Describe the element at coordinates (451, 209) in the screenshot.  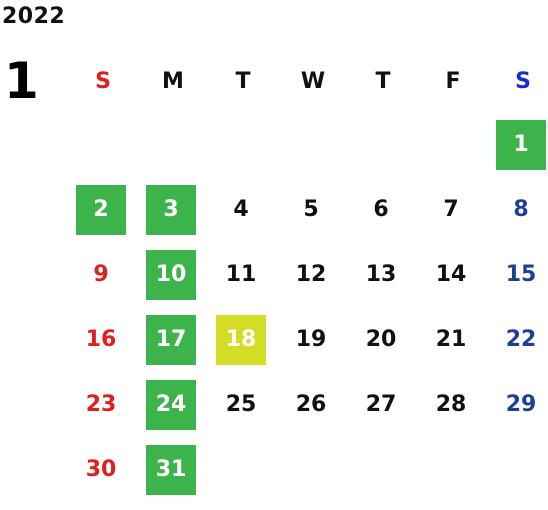
I see `day-cell-7: 7` at that location.